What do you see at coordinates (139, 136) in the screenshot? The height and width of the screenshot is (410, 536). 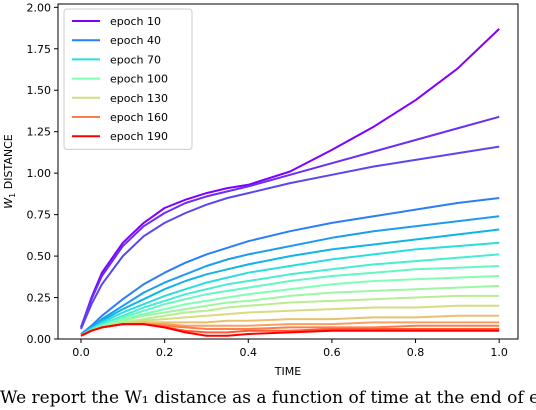 I see `legend-label: epoch 190` at bounding box center [139, 136].